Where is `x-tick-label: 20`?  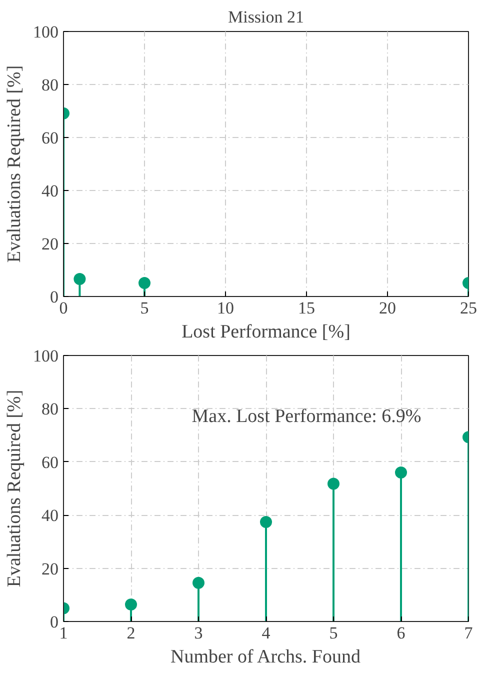
x-tick-label: 20 is located at coordinates (387, 308).